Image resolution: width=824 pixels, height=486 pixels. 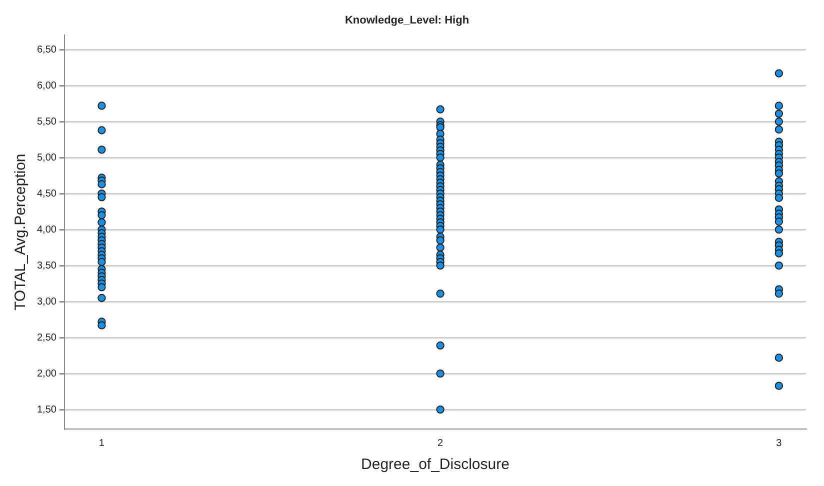 What do you see at coordinates (46, 158) in the screenshot?
I see `y-tick-label: 5,00` at bounding box center [46, 158].